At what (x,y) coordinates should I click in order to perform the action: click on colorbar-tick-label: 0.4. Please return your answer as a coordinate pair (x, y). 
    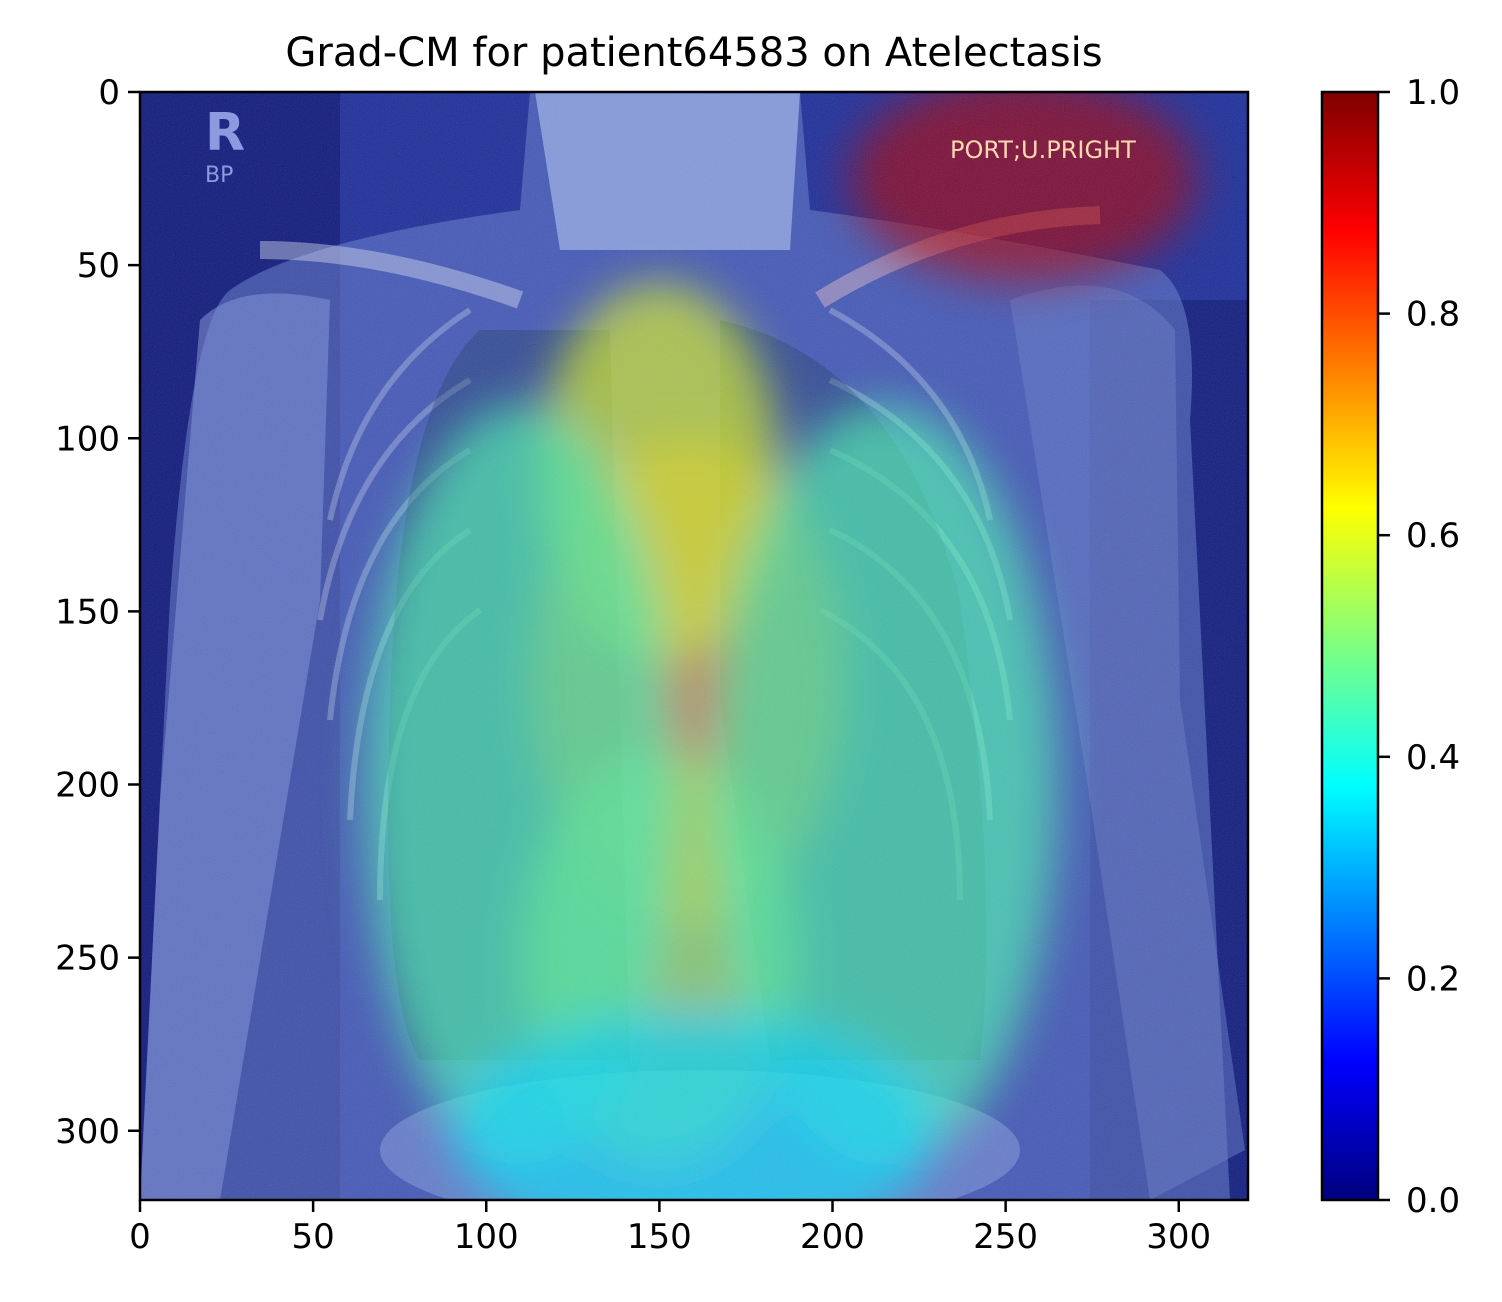
    Looking at the image, I should click on (1433, 758).